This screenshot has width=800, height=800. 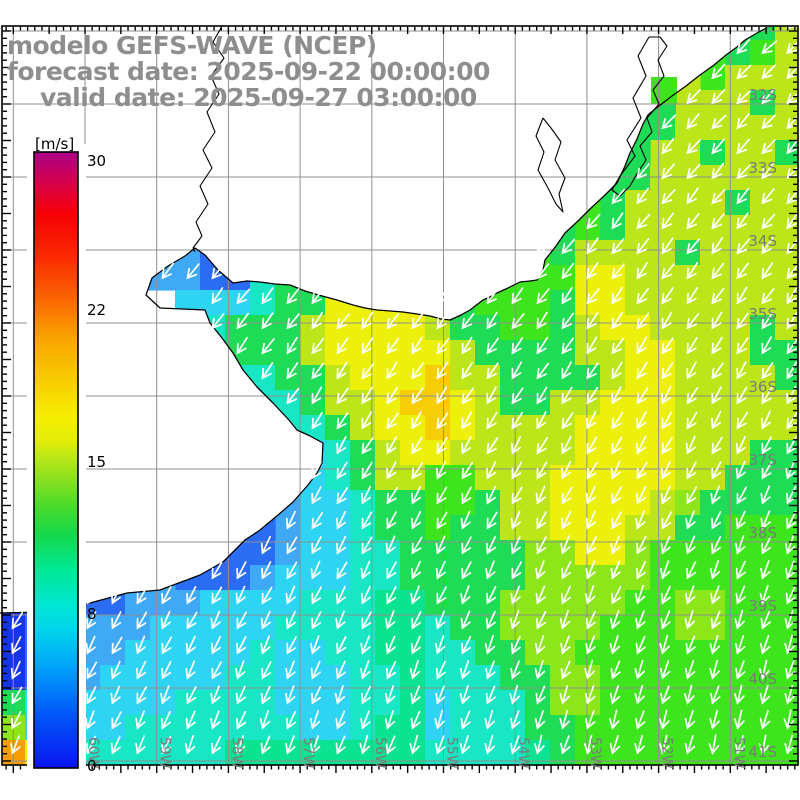 I want to click on colorbar-tick-label: 0, so click(x=92, y=766).